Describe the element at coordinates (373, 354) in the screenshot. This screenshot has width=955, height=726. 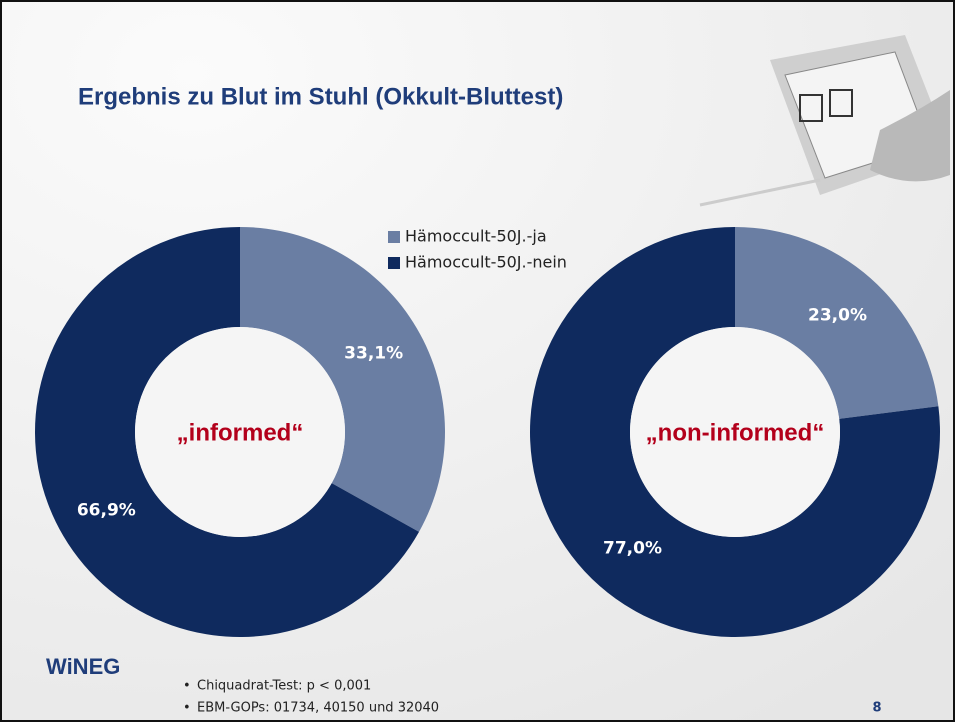
I see `data-label: 33,1%` at that location.